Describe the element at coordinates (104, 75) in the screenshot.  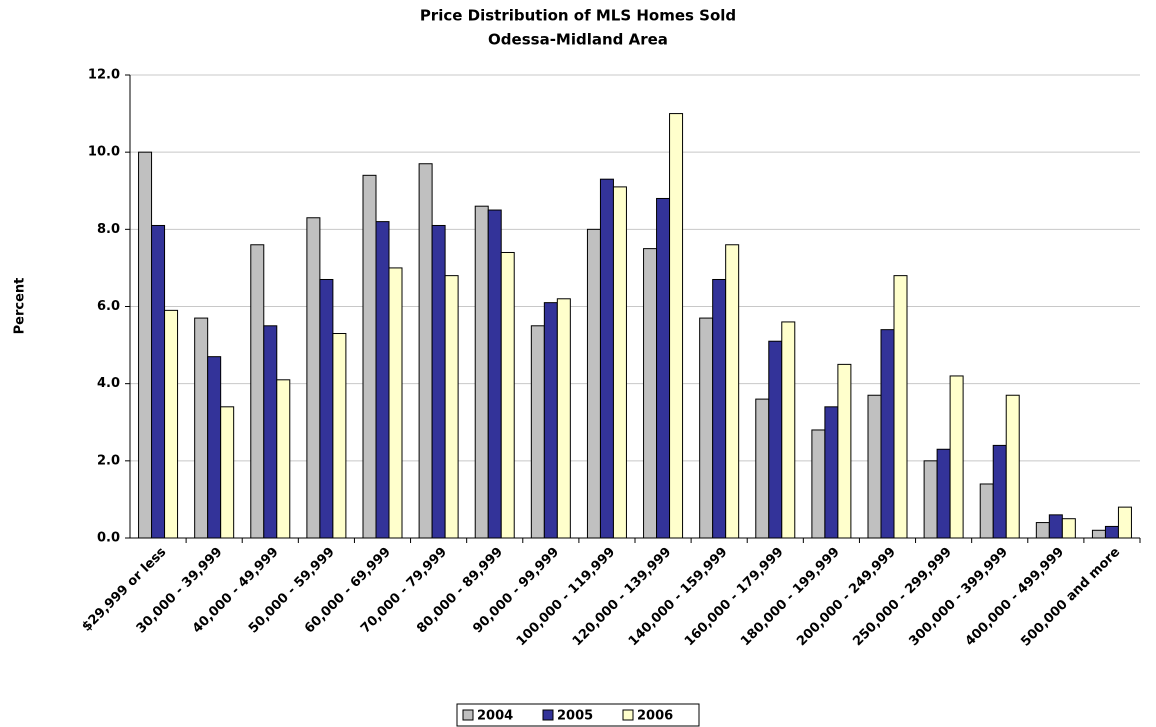
I see `y-tick-label: 12.0` at that location.